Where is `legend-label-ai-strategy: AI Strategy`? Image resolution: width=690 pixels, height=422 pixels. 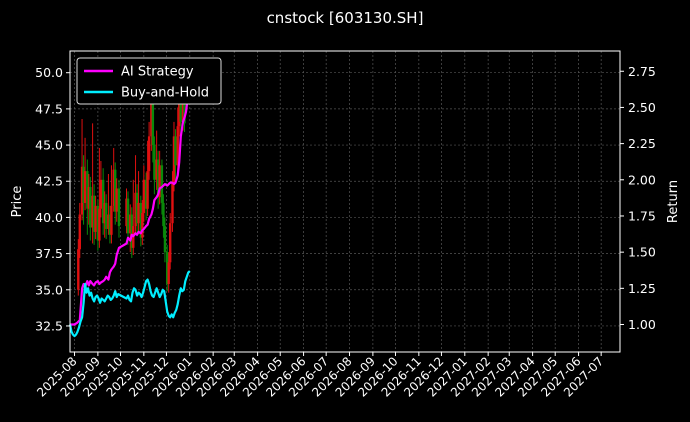
legend-label-ai-strategy: AI Strategy is located at coordinates (157, 72).